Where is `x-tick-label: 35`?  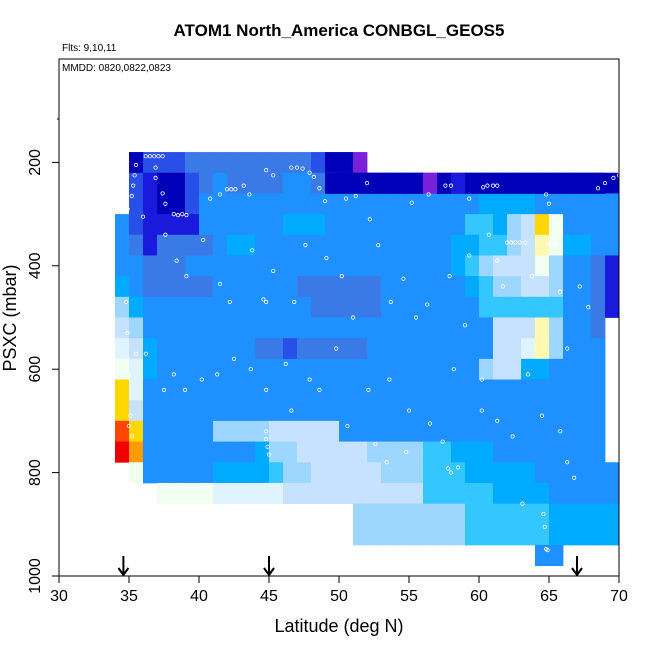
x-tick-label: 35 is located at coordinates (129, 596).